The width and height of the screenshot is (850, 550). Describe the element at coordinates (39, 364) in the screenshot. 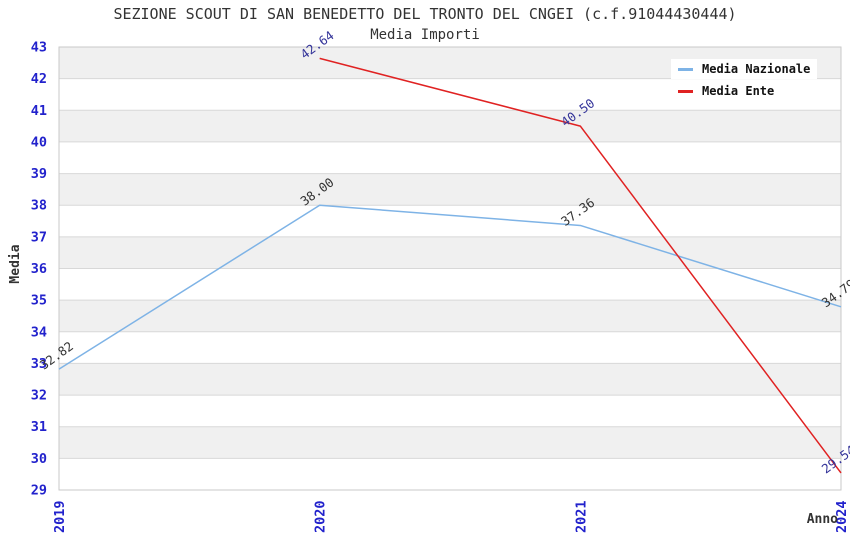

I see `y-tick-label: 33` at that location.